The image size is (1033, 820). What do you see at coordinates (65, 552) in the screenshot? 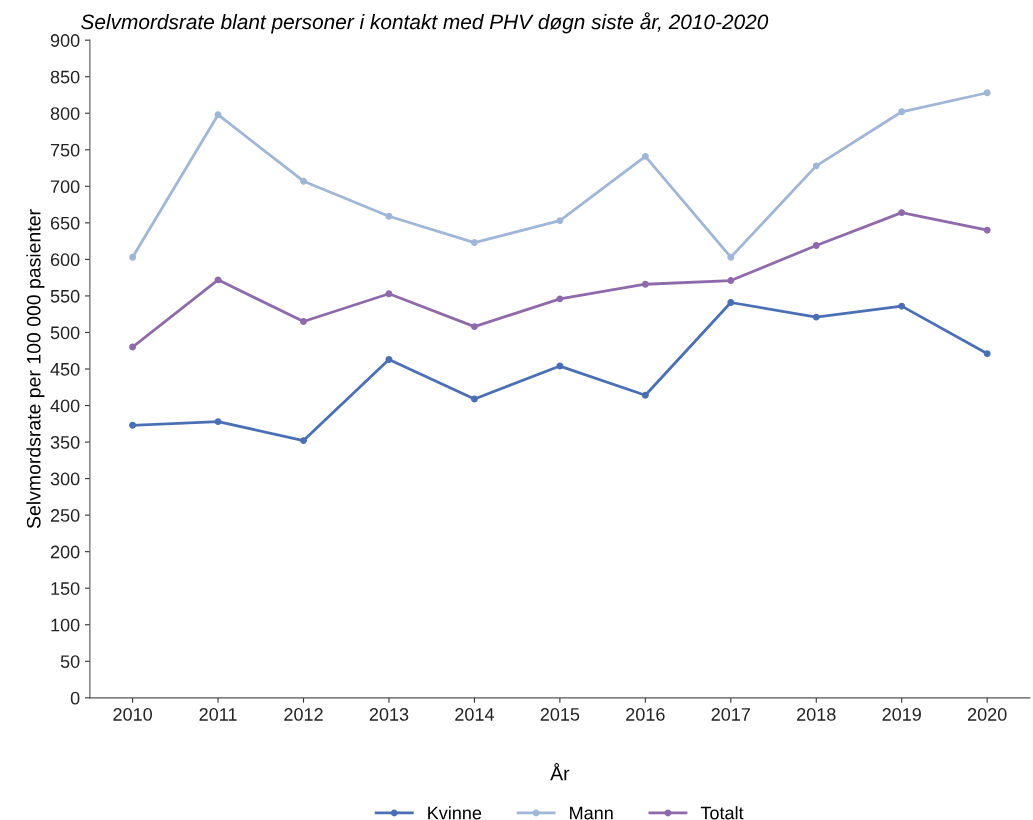
I see `y-tick-label: 200` at bounding box center [65, 552].